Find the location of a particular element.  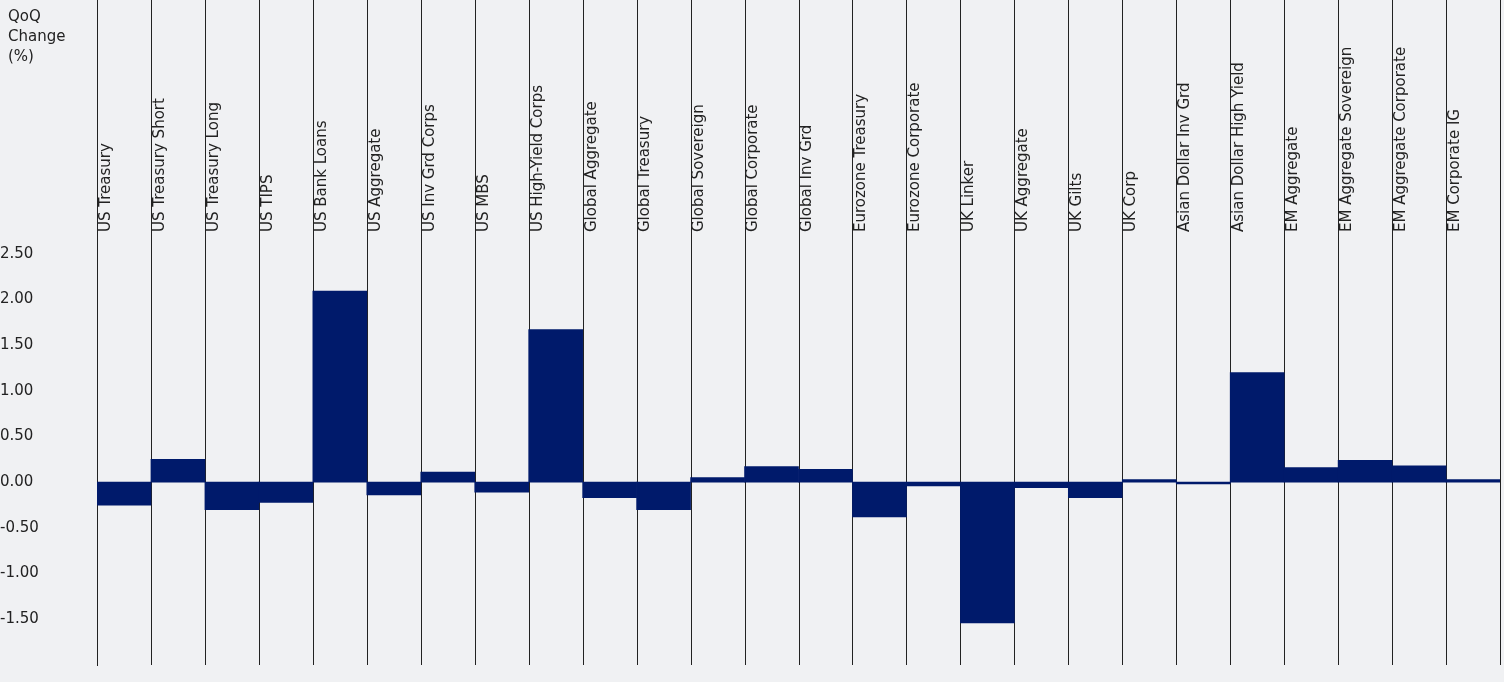

y-tick-label: -1.50 is located at coordinates (19, 618).